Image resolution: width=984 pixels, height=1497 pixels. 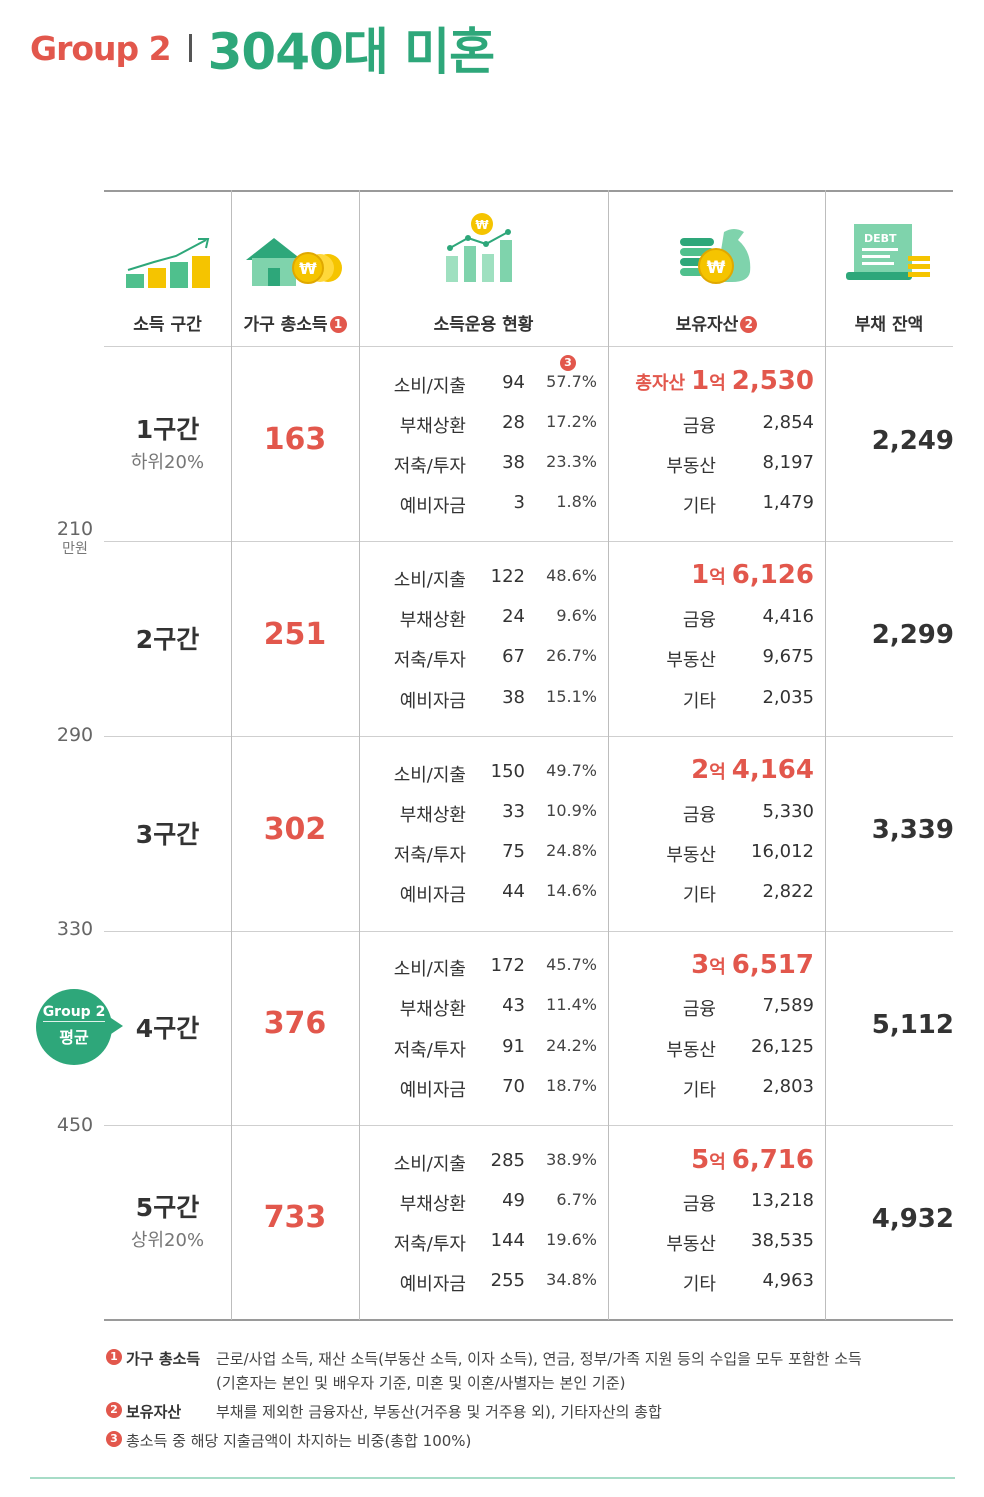 What do you see at coordinates (338, 324) in the screenshot?
I see `footnote-marker-1: 1` at bounding box center [338, 324].